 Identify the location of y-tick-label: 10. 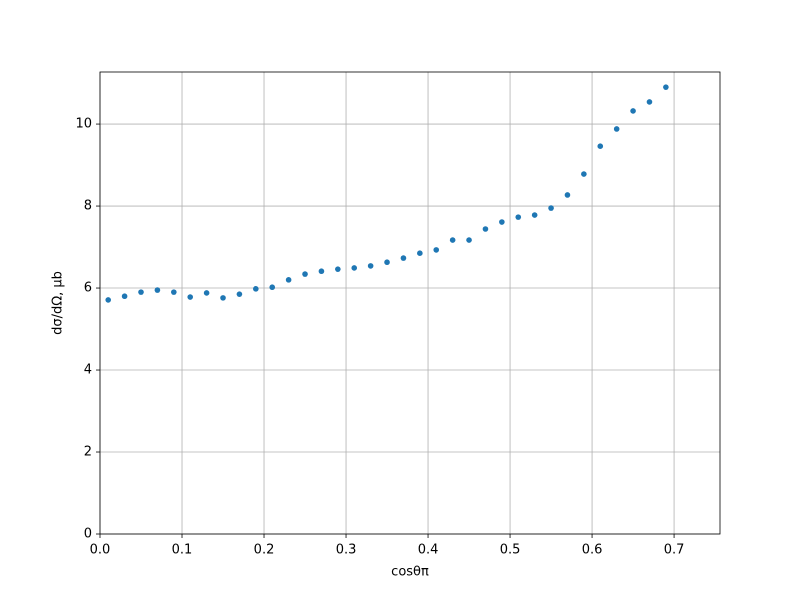
(83, 124).